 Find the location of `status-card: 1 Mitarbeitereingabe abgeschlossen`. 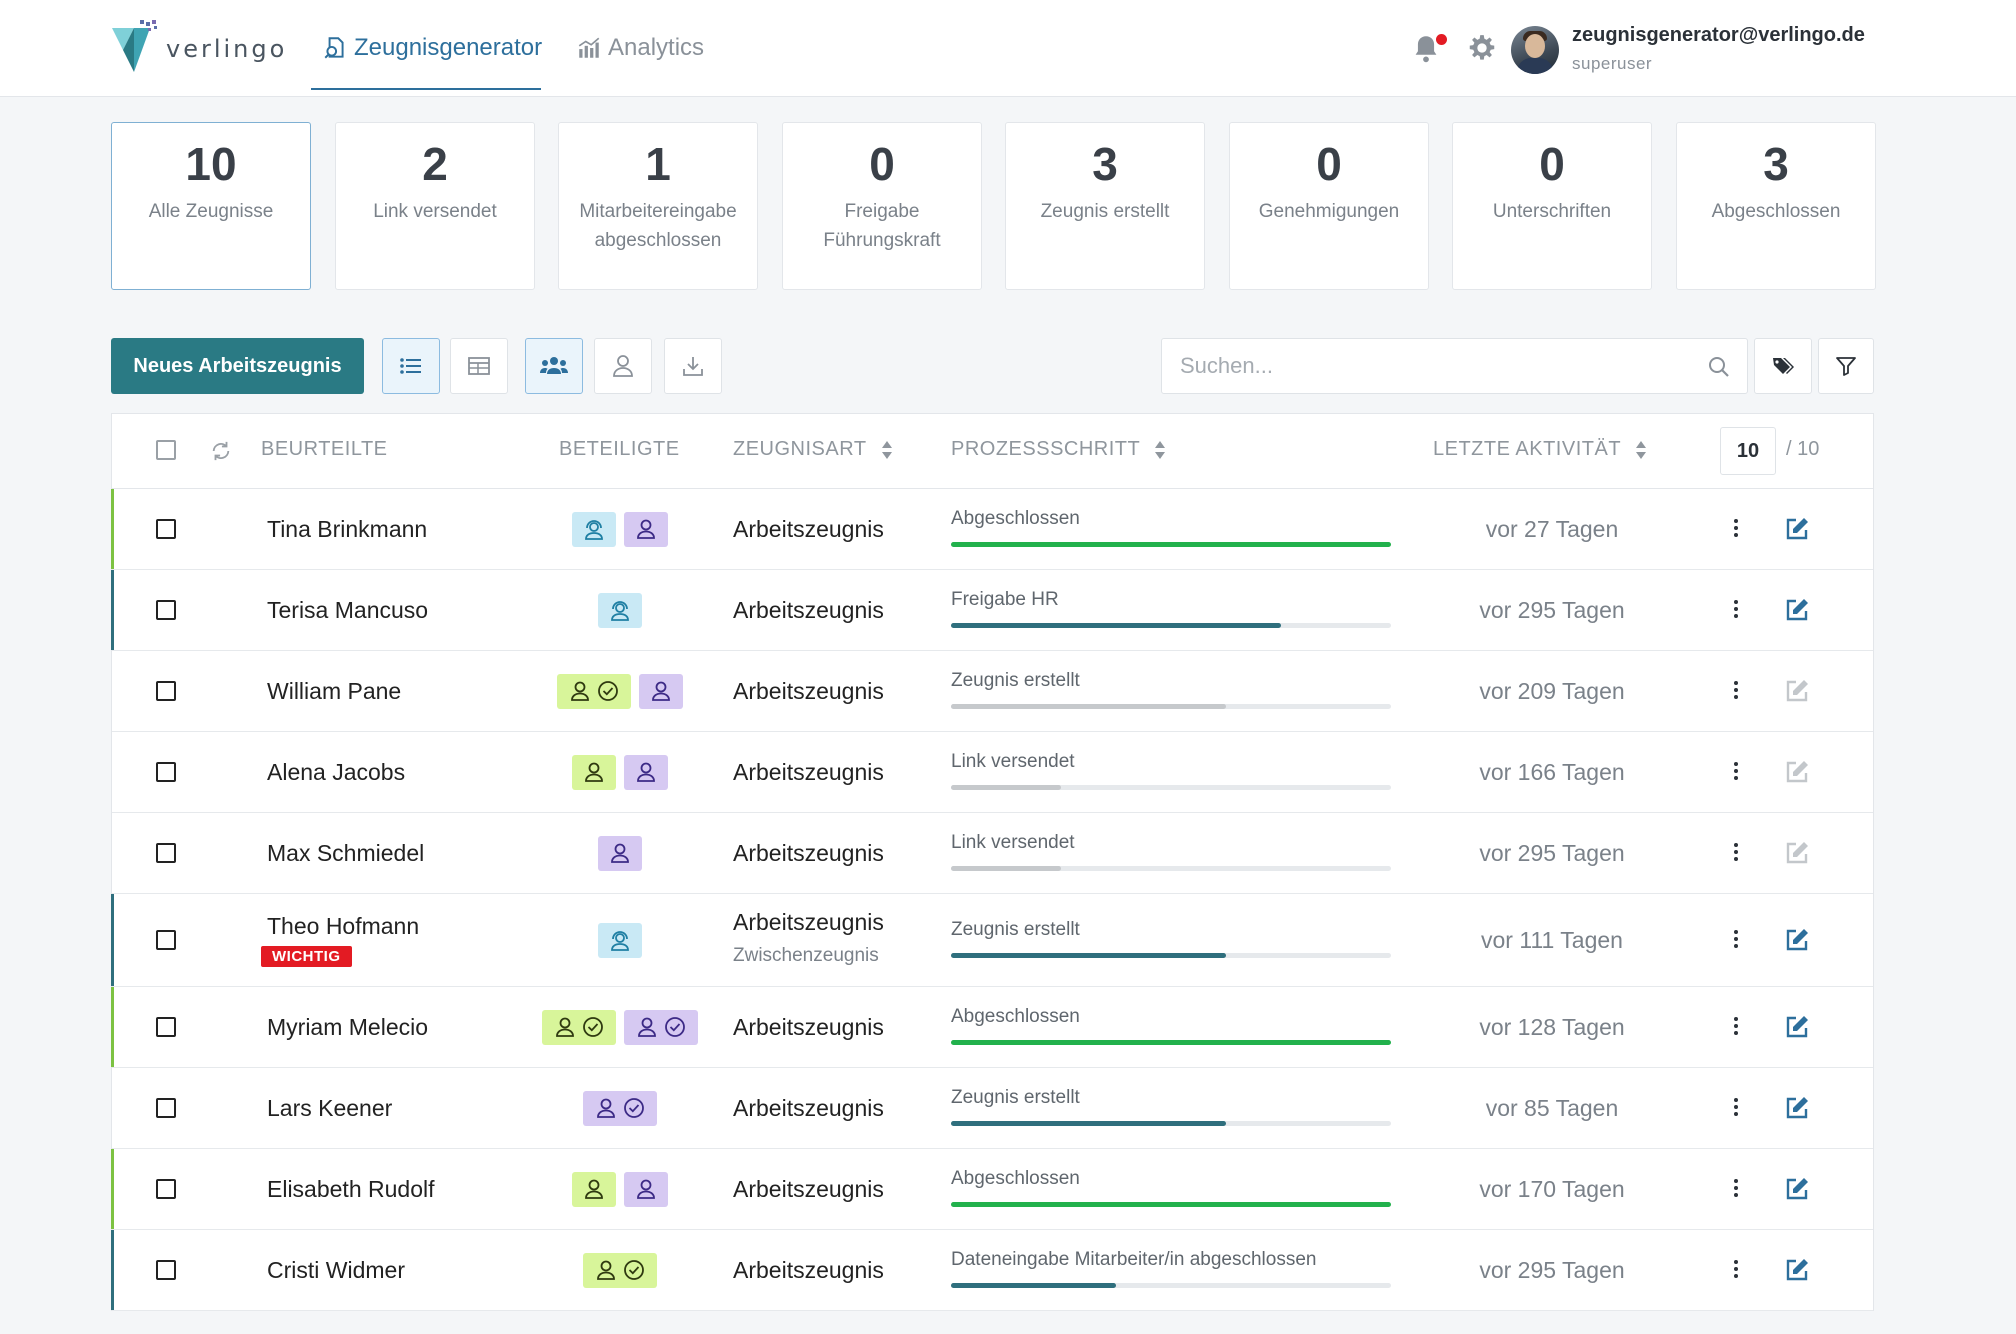

status-card: 1 Mitarbeitereingabe abgeschlossen is located at coordinates (658, 206).